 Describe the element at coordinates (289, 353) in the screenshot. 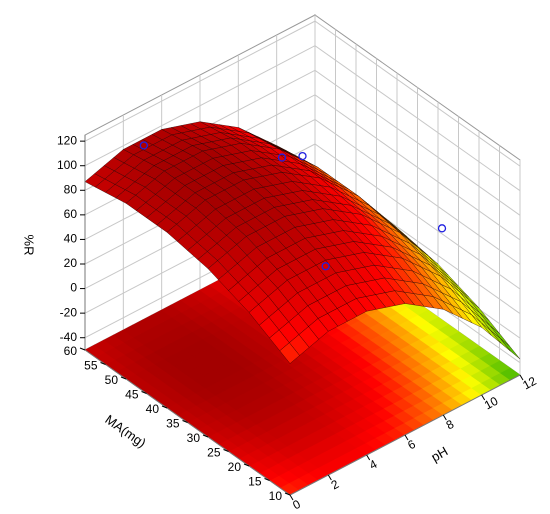

I see `surface-patch` at that location.